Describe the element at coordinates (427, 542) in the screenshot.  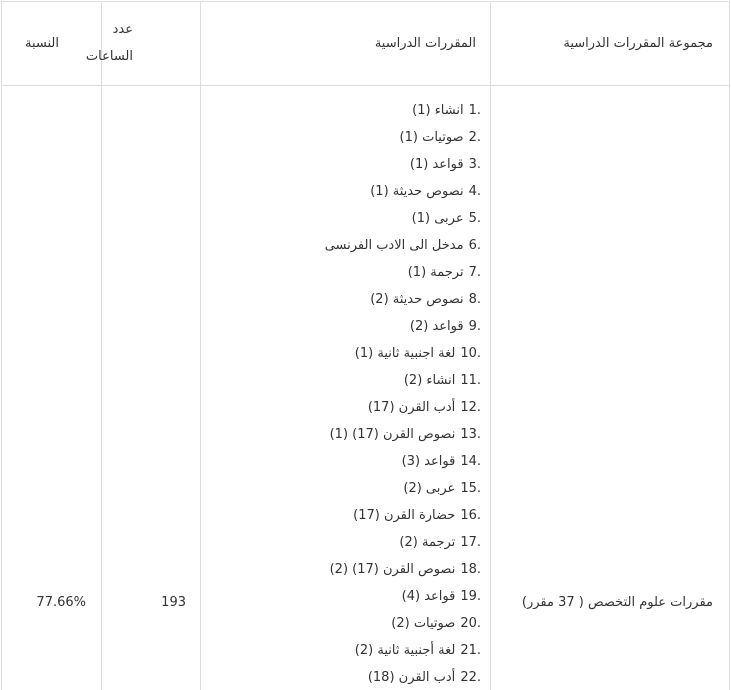
I see `course-name: ترجمة (2)` at that location.